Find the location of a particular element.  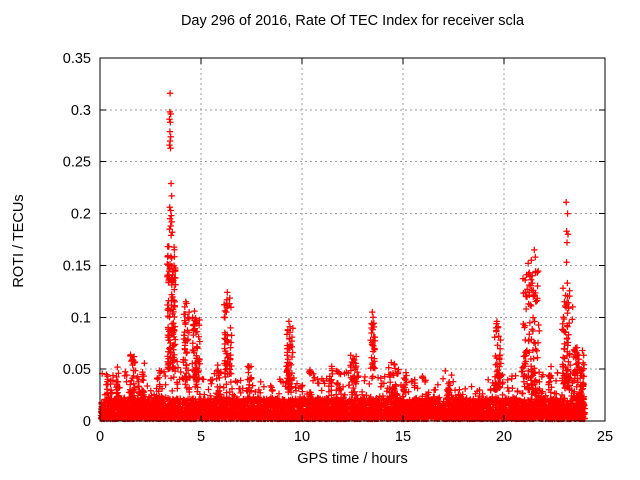

x-tick-label: 5 is located at coordinates (201, 437).